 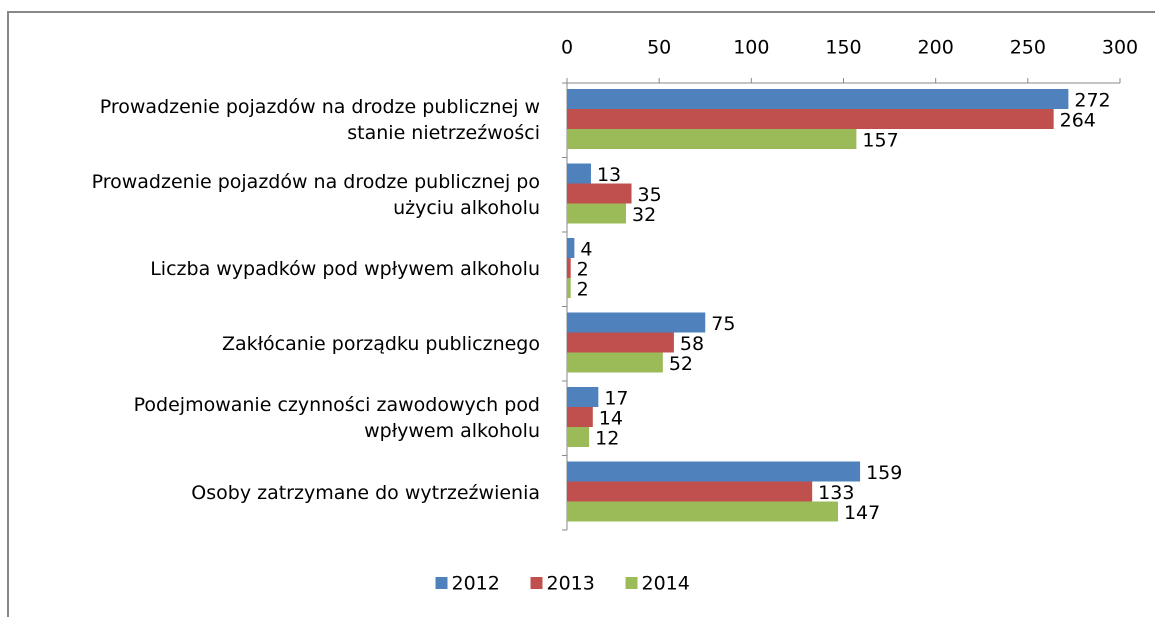 What do you see at coordinates (843, 48) in the screenshot?
I see `x-tick-label: 150` at bounding box center [843, 48].